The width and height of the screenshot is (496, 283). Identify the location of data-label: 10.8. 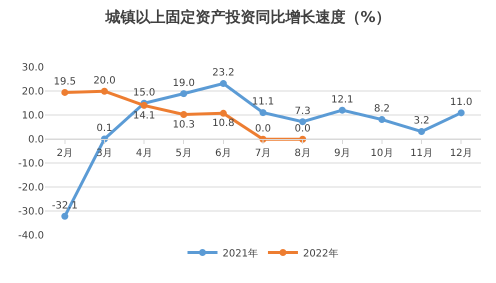
(223, 124).